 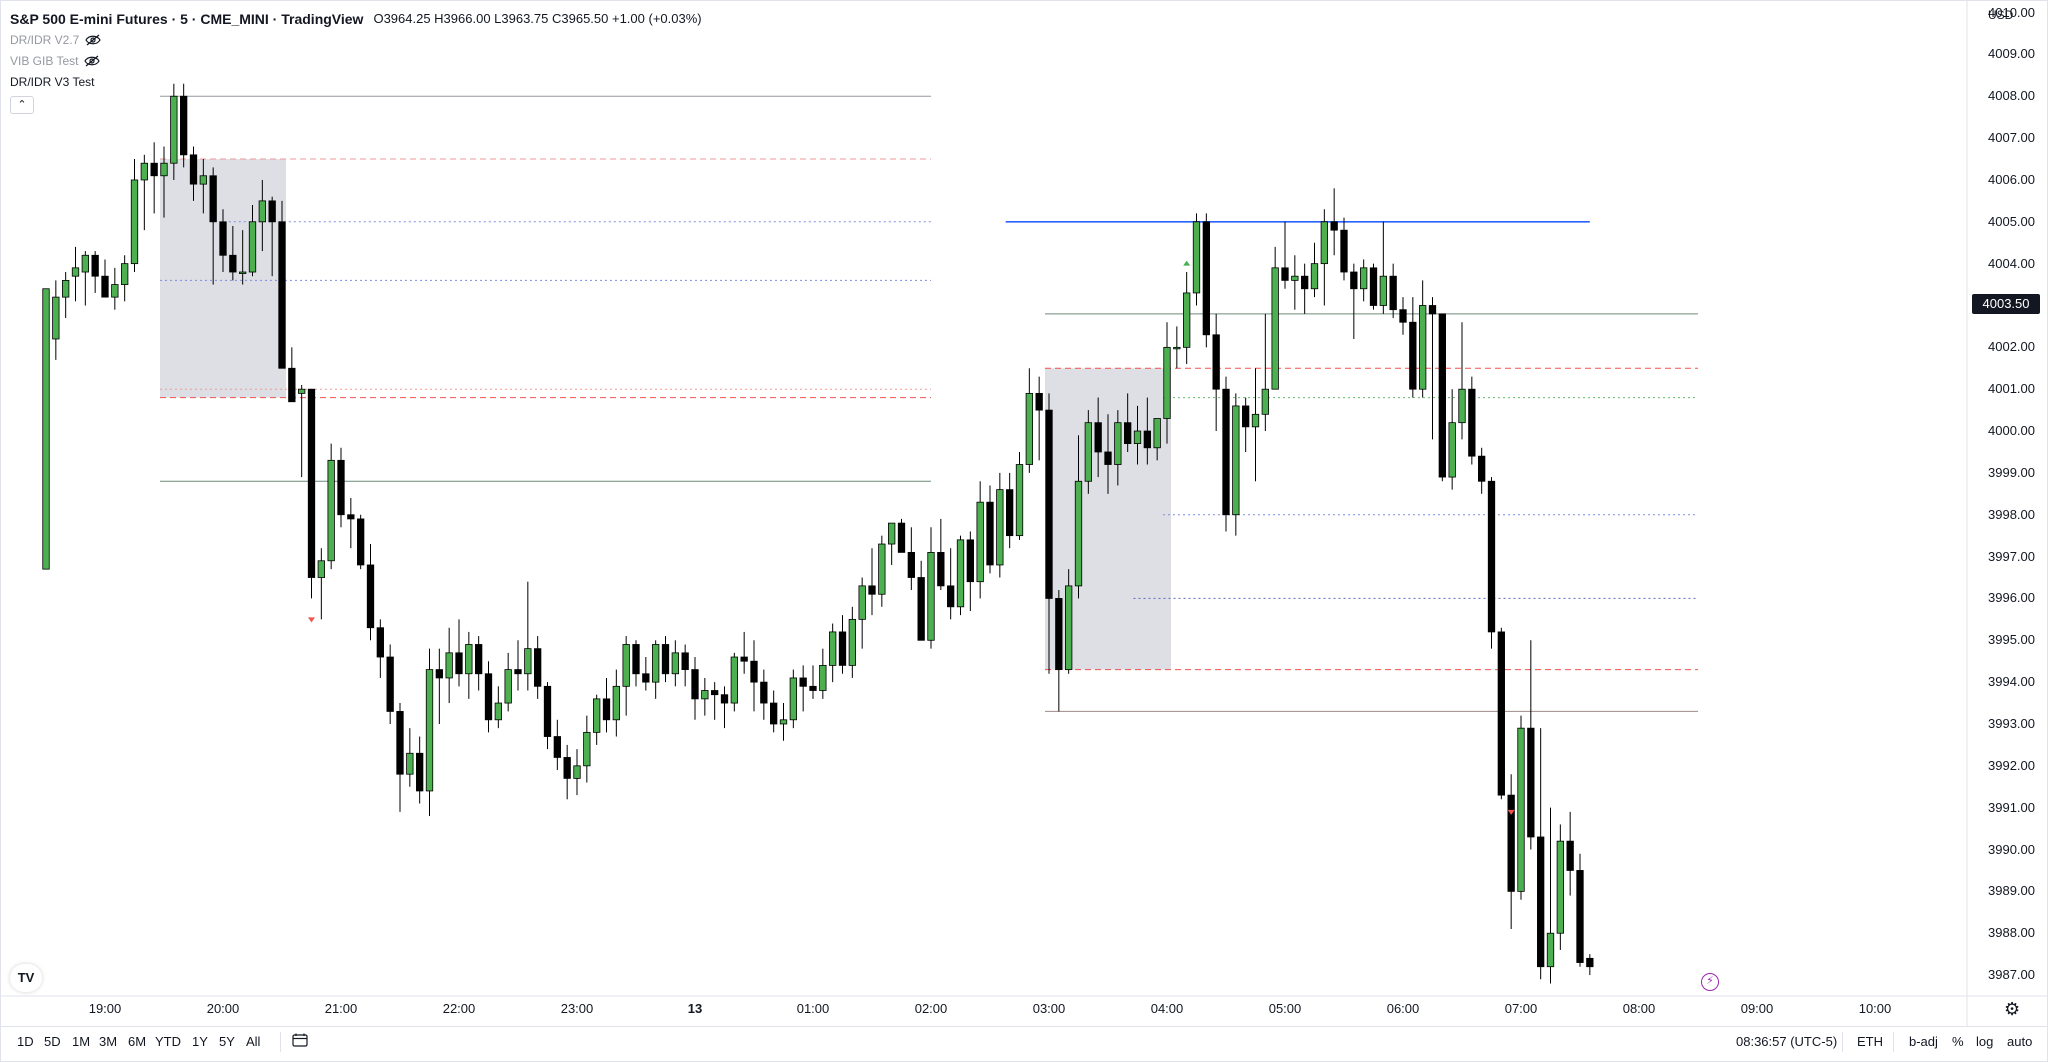 What do you see at coordinates (2001, 15) in the screenshot?
I see `currency-label: USD` at bounding box center [2001, 15].